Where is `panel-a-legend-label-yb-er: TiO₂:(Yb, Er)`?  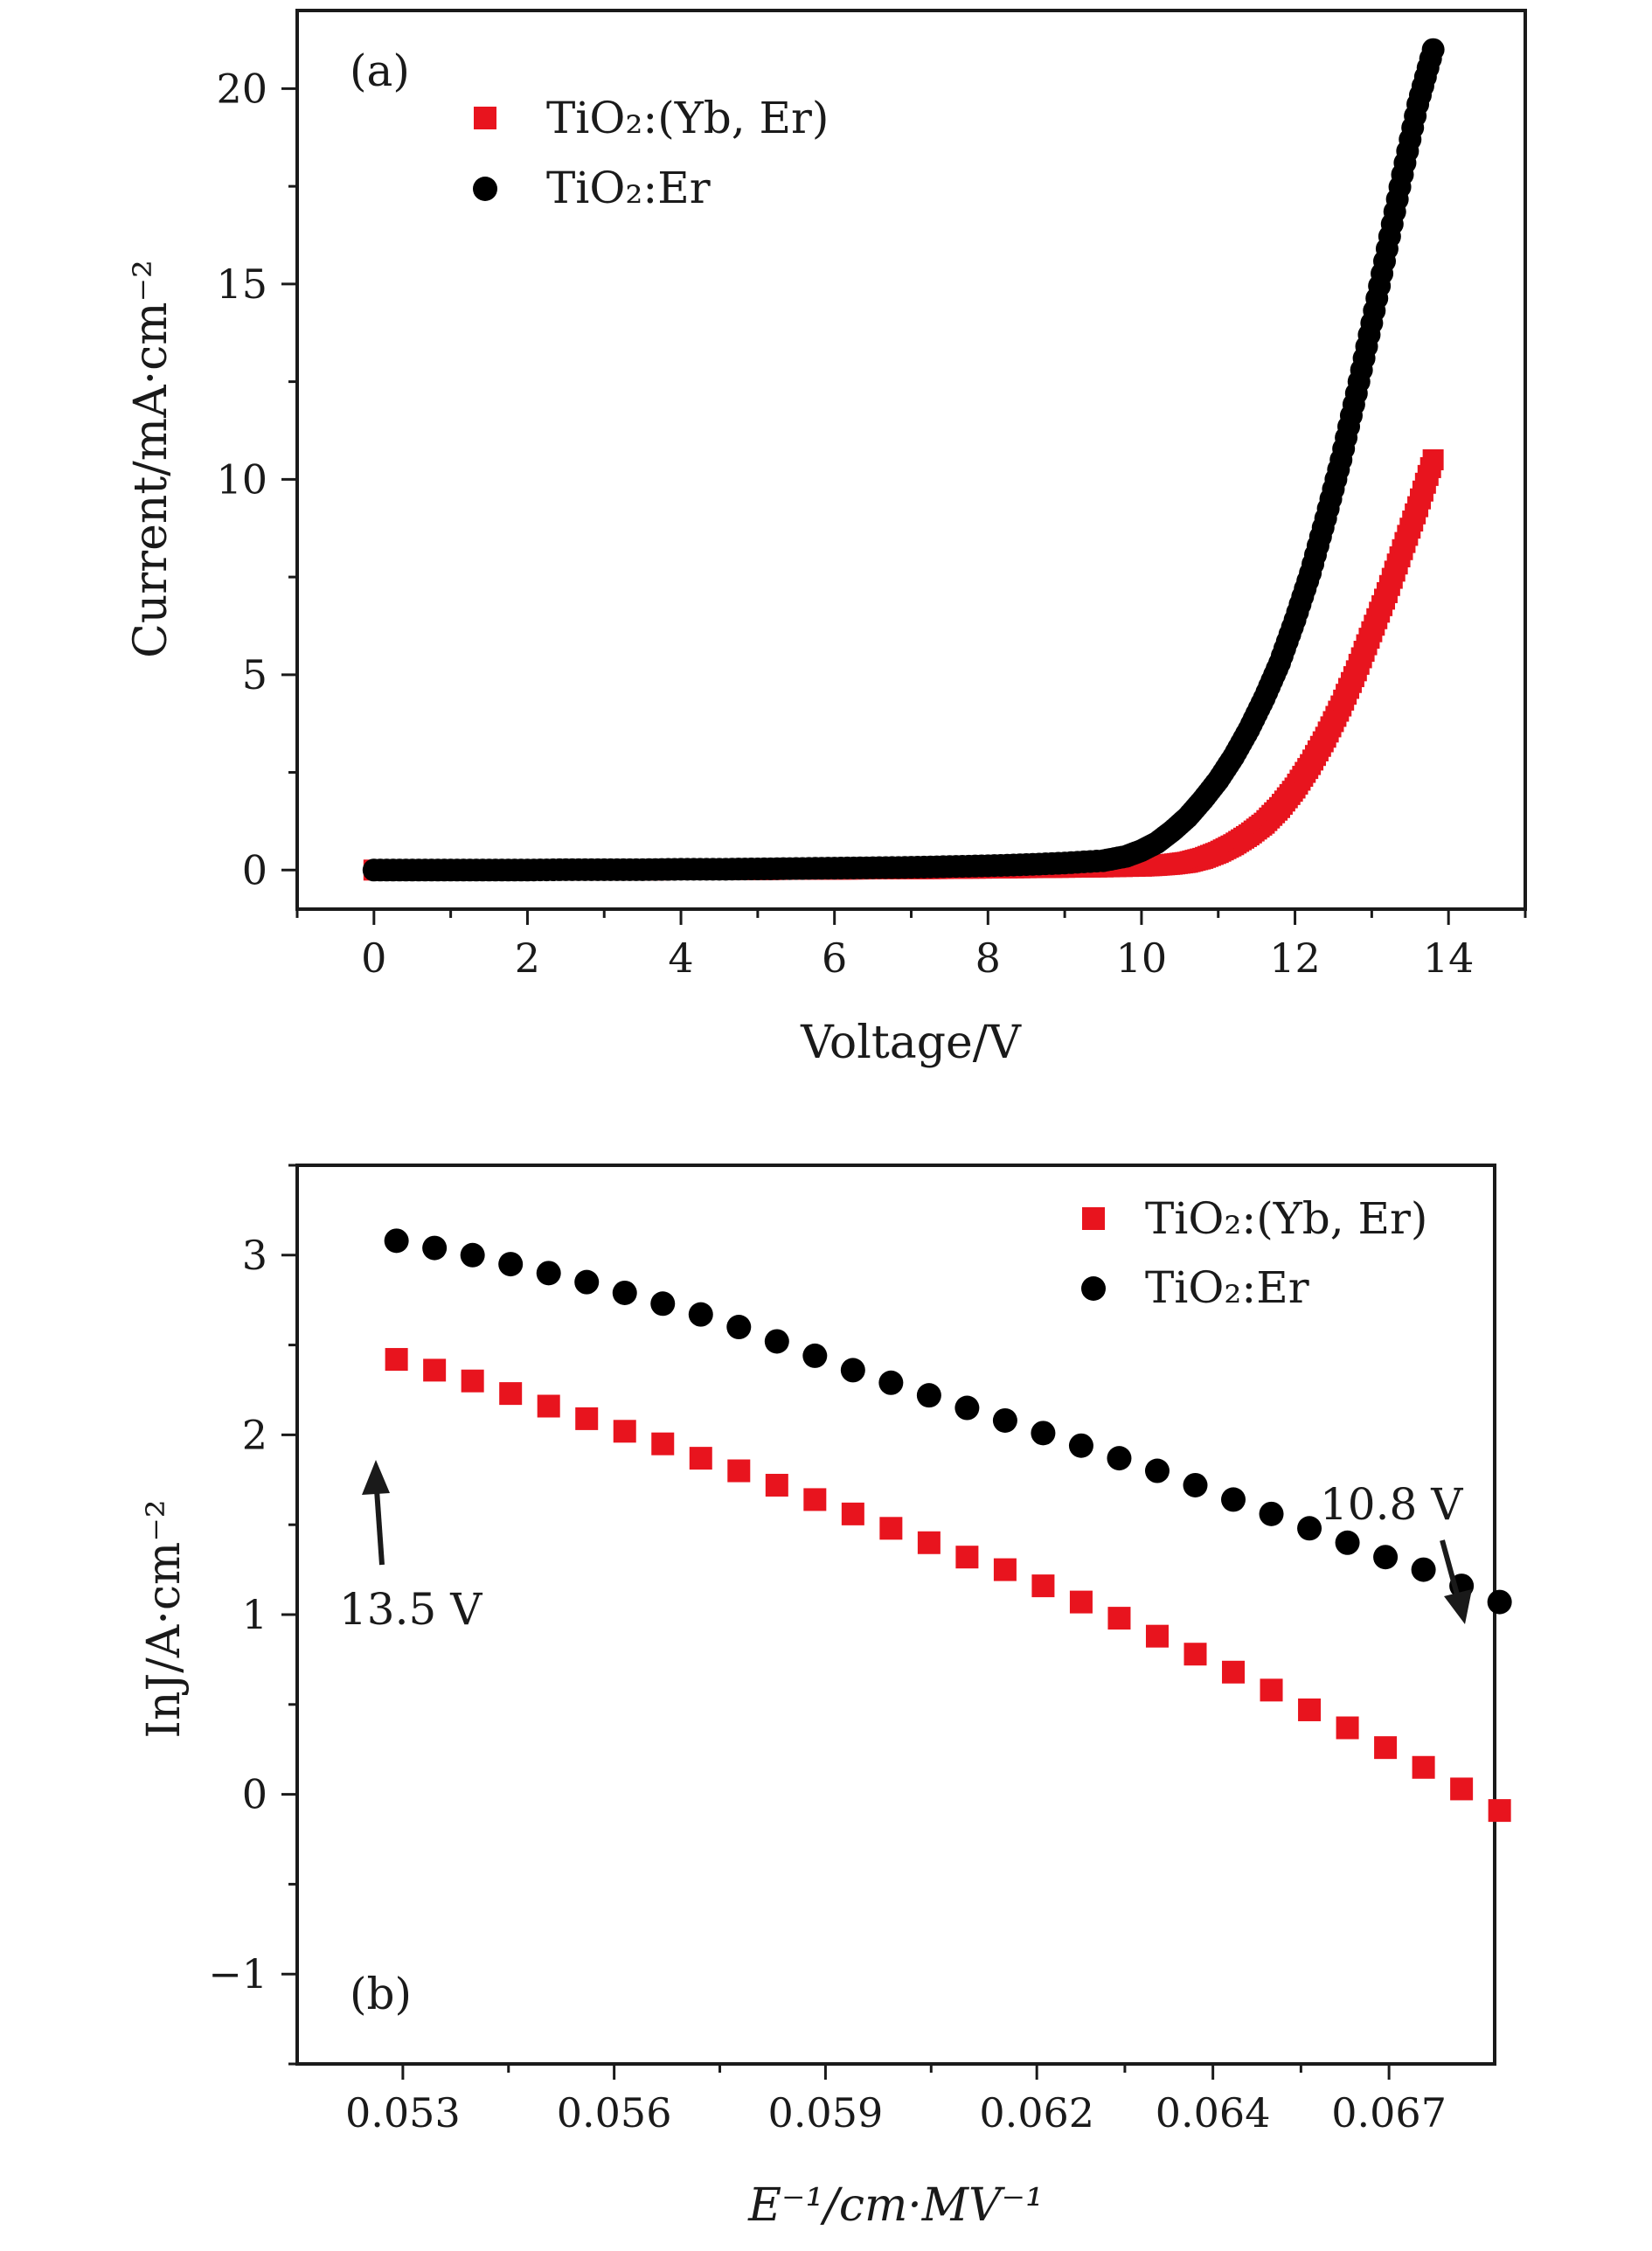
panel-a-legend-label-yb-er: TiO₂:(Yb, Er) is located at coordinates (688, 118).